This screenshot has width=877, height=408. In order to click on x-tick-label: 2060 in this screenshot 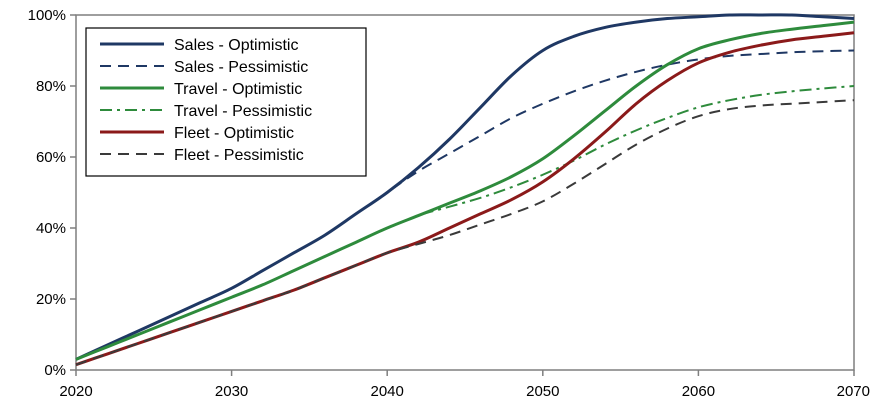, I will do `click(698, 391)`.